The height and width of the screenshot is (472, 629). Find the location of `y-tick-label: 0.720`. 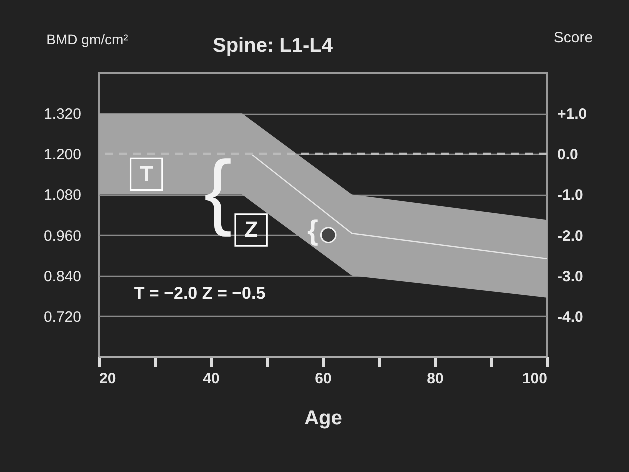

y-tick-label: 0.720 is located at coordinates (63, 317).